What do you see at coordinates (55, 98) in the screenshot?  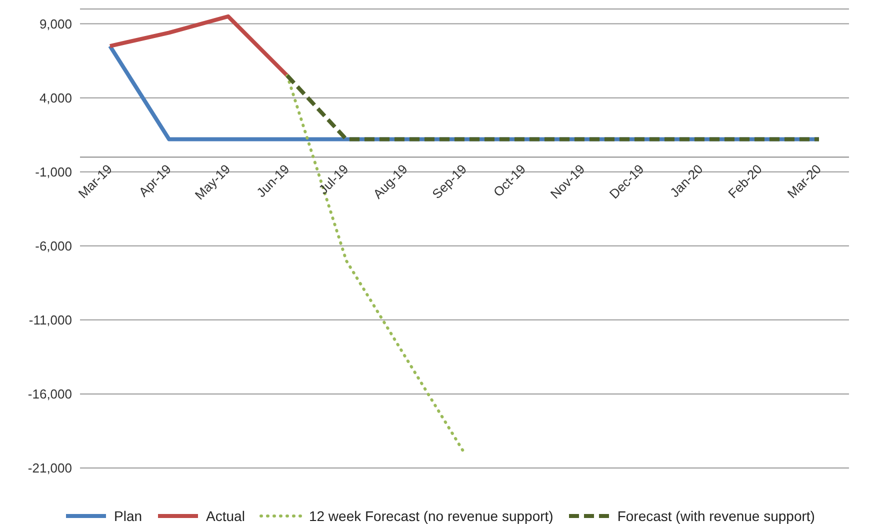 I see `y-tick-label: 4,000` at bounding box center [55, 98].